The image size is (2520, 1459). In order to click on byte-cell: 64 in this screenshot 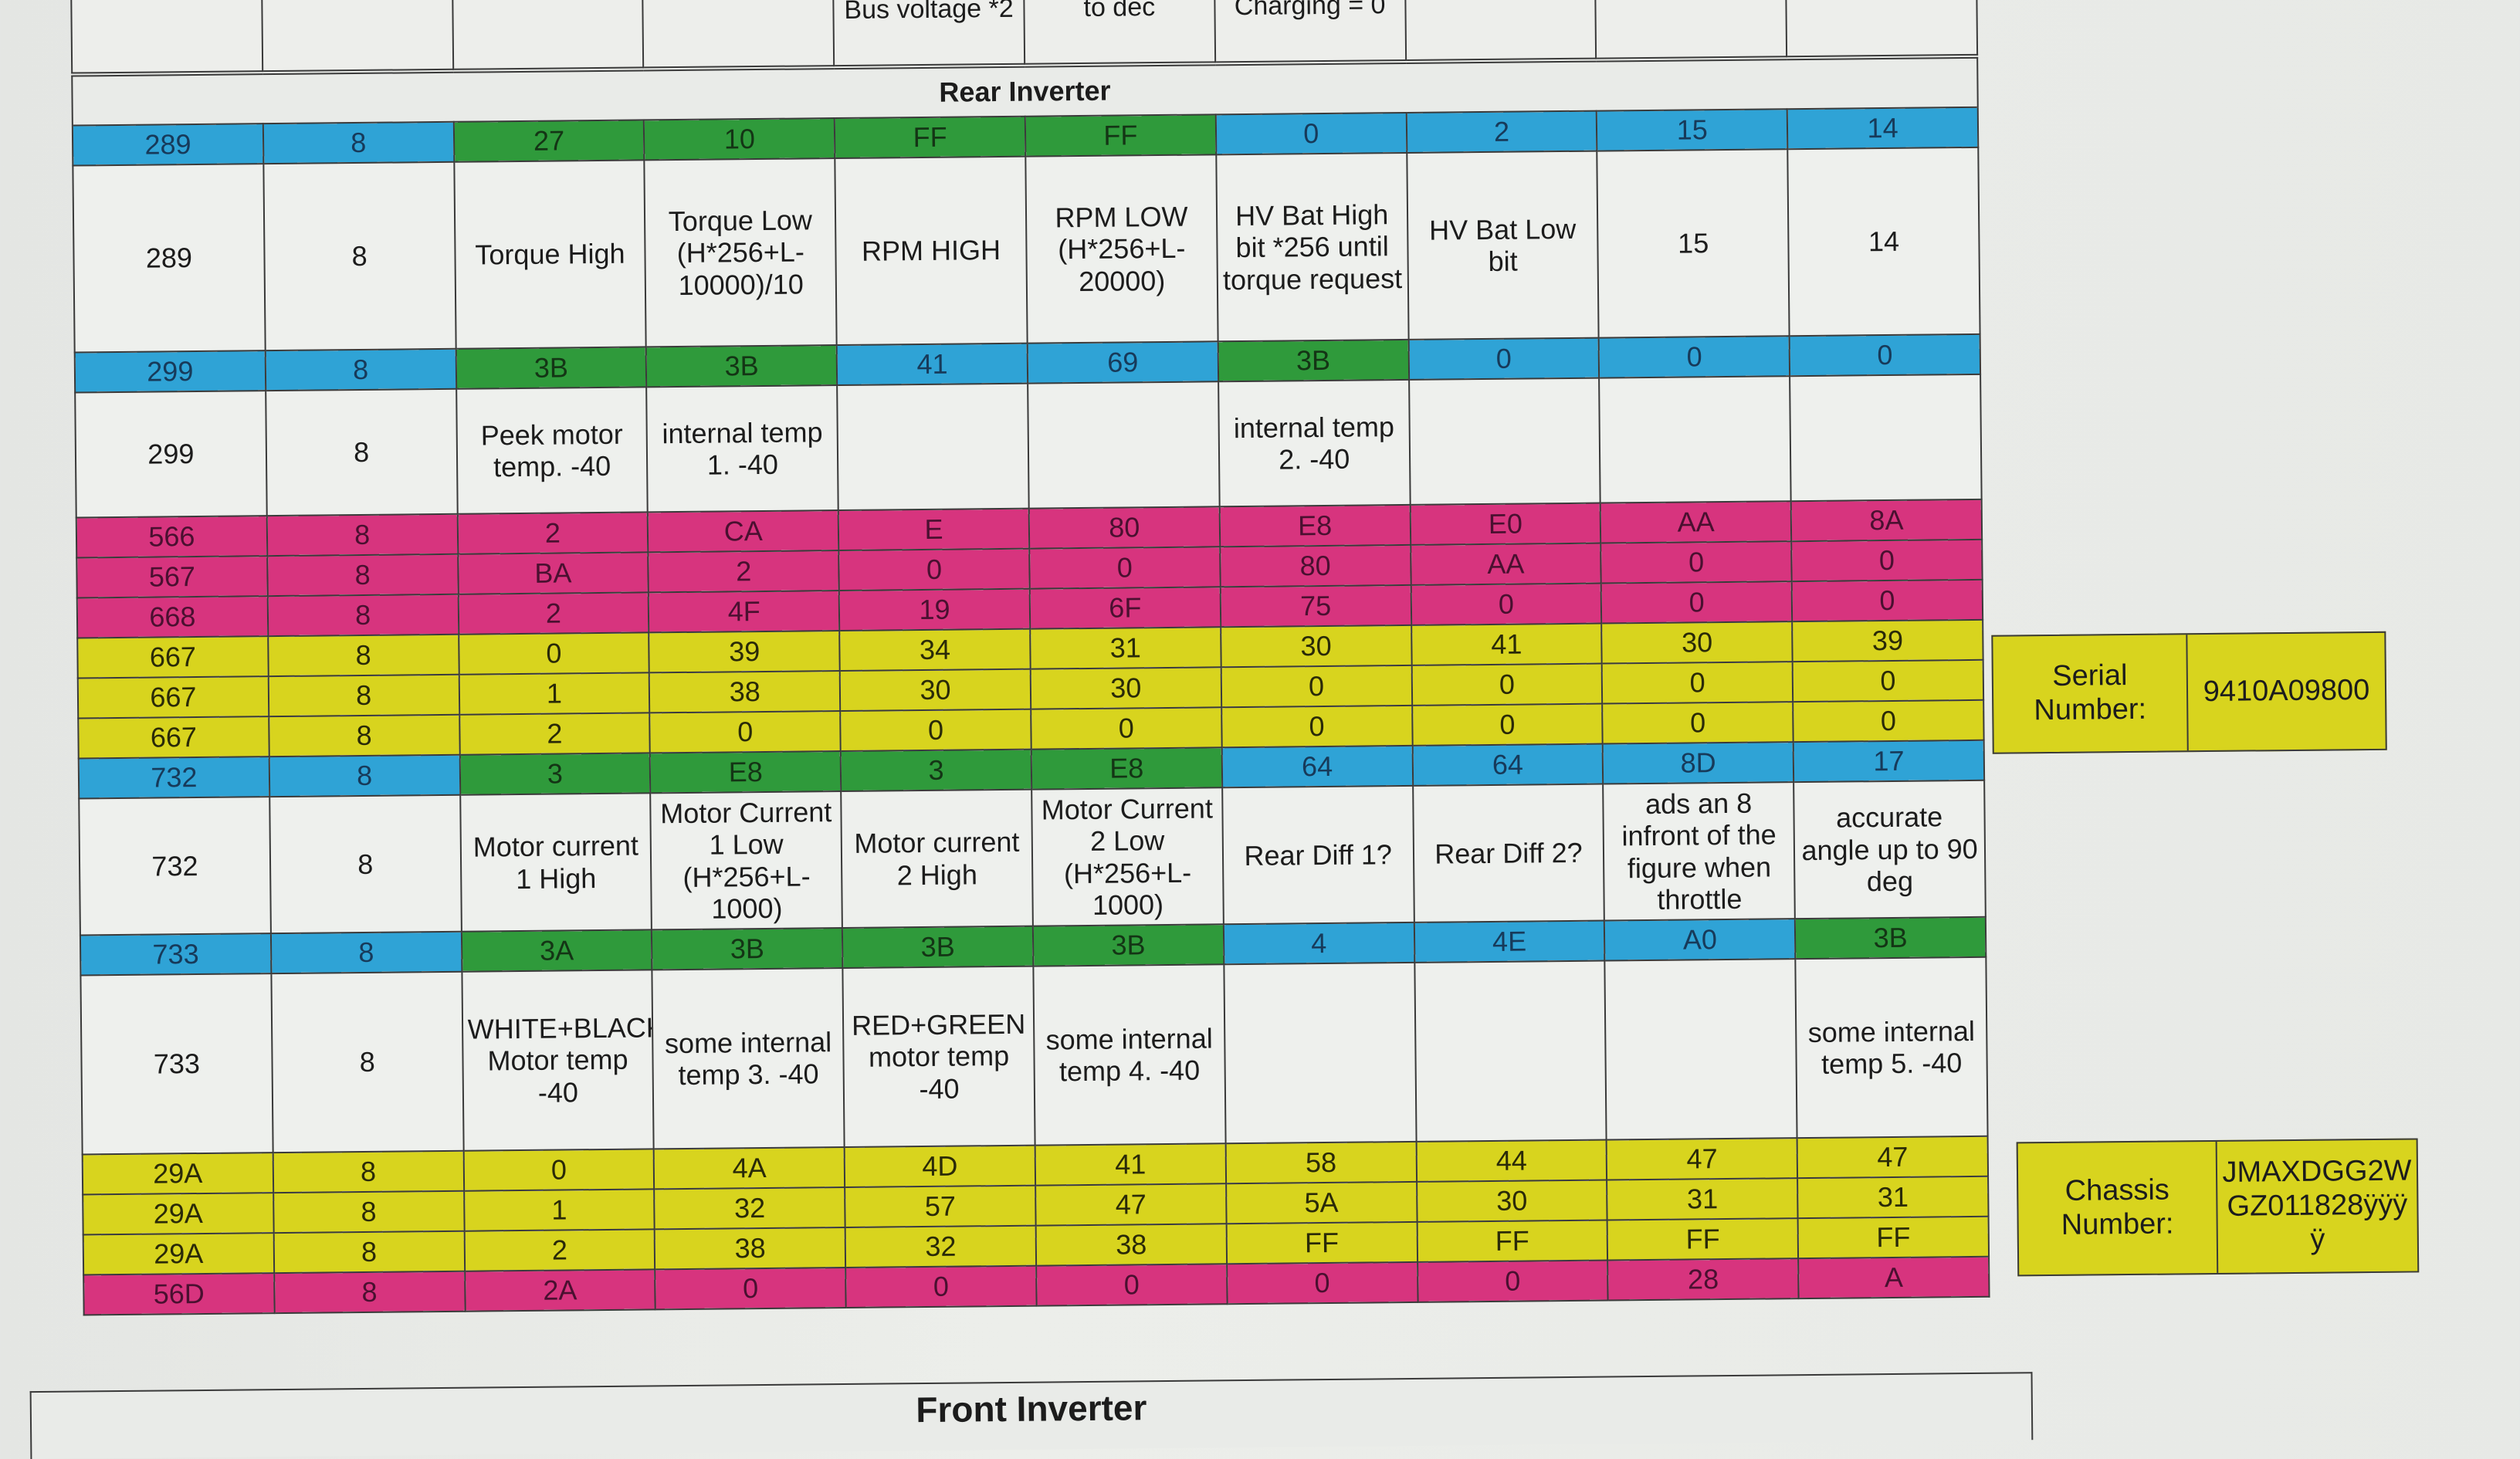, I will do `click(1508, 764)`.